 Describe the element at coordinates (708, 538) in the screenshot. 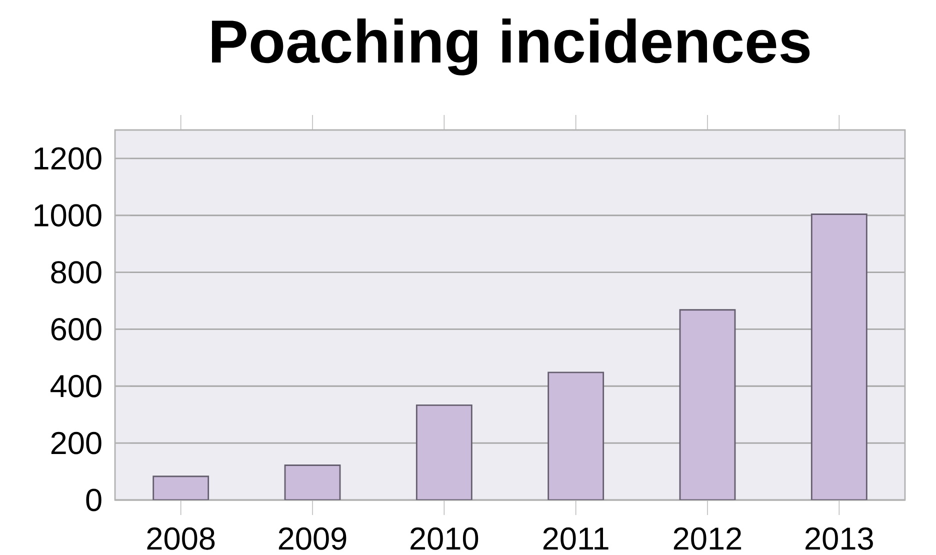

I see `x-tick-label: 2012` at that location.